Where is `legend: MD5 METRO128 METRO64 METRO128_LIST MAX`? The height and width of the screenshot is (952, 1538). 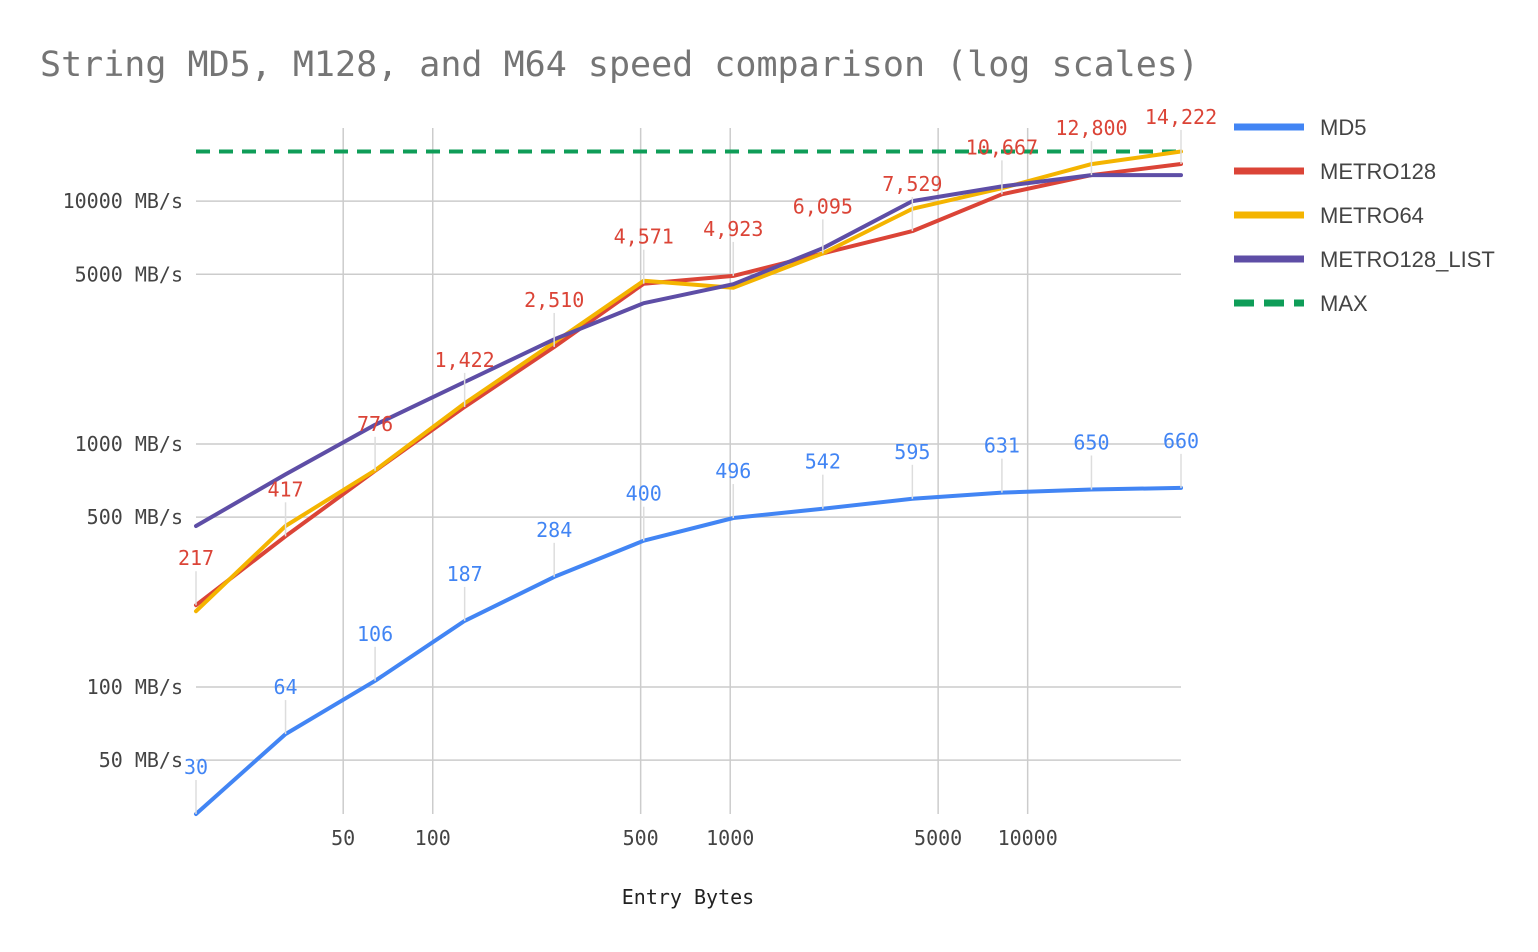
legend: MD5 METRO128 METRO64 METRO128_LIST MAX is located at coordinates (1364, 215).